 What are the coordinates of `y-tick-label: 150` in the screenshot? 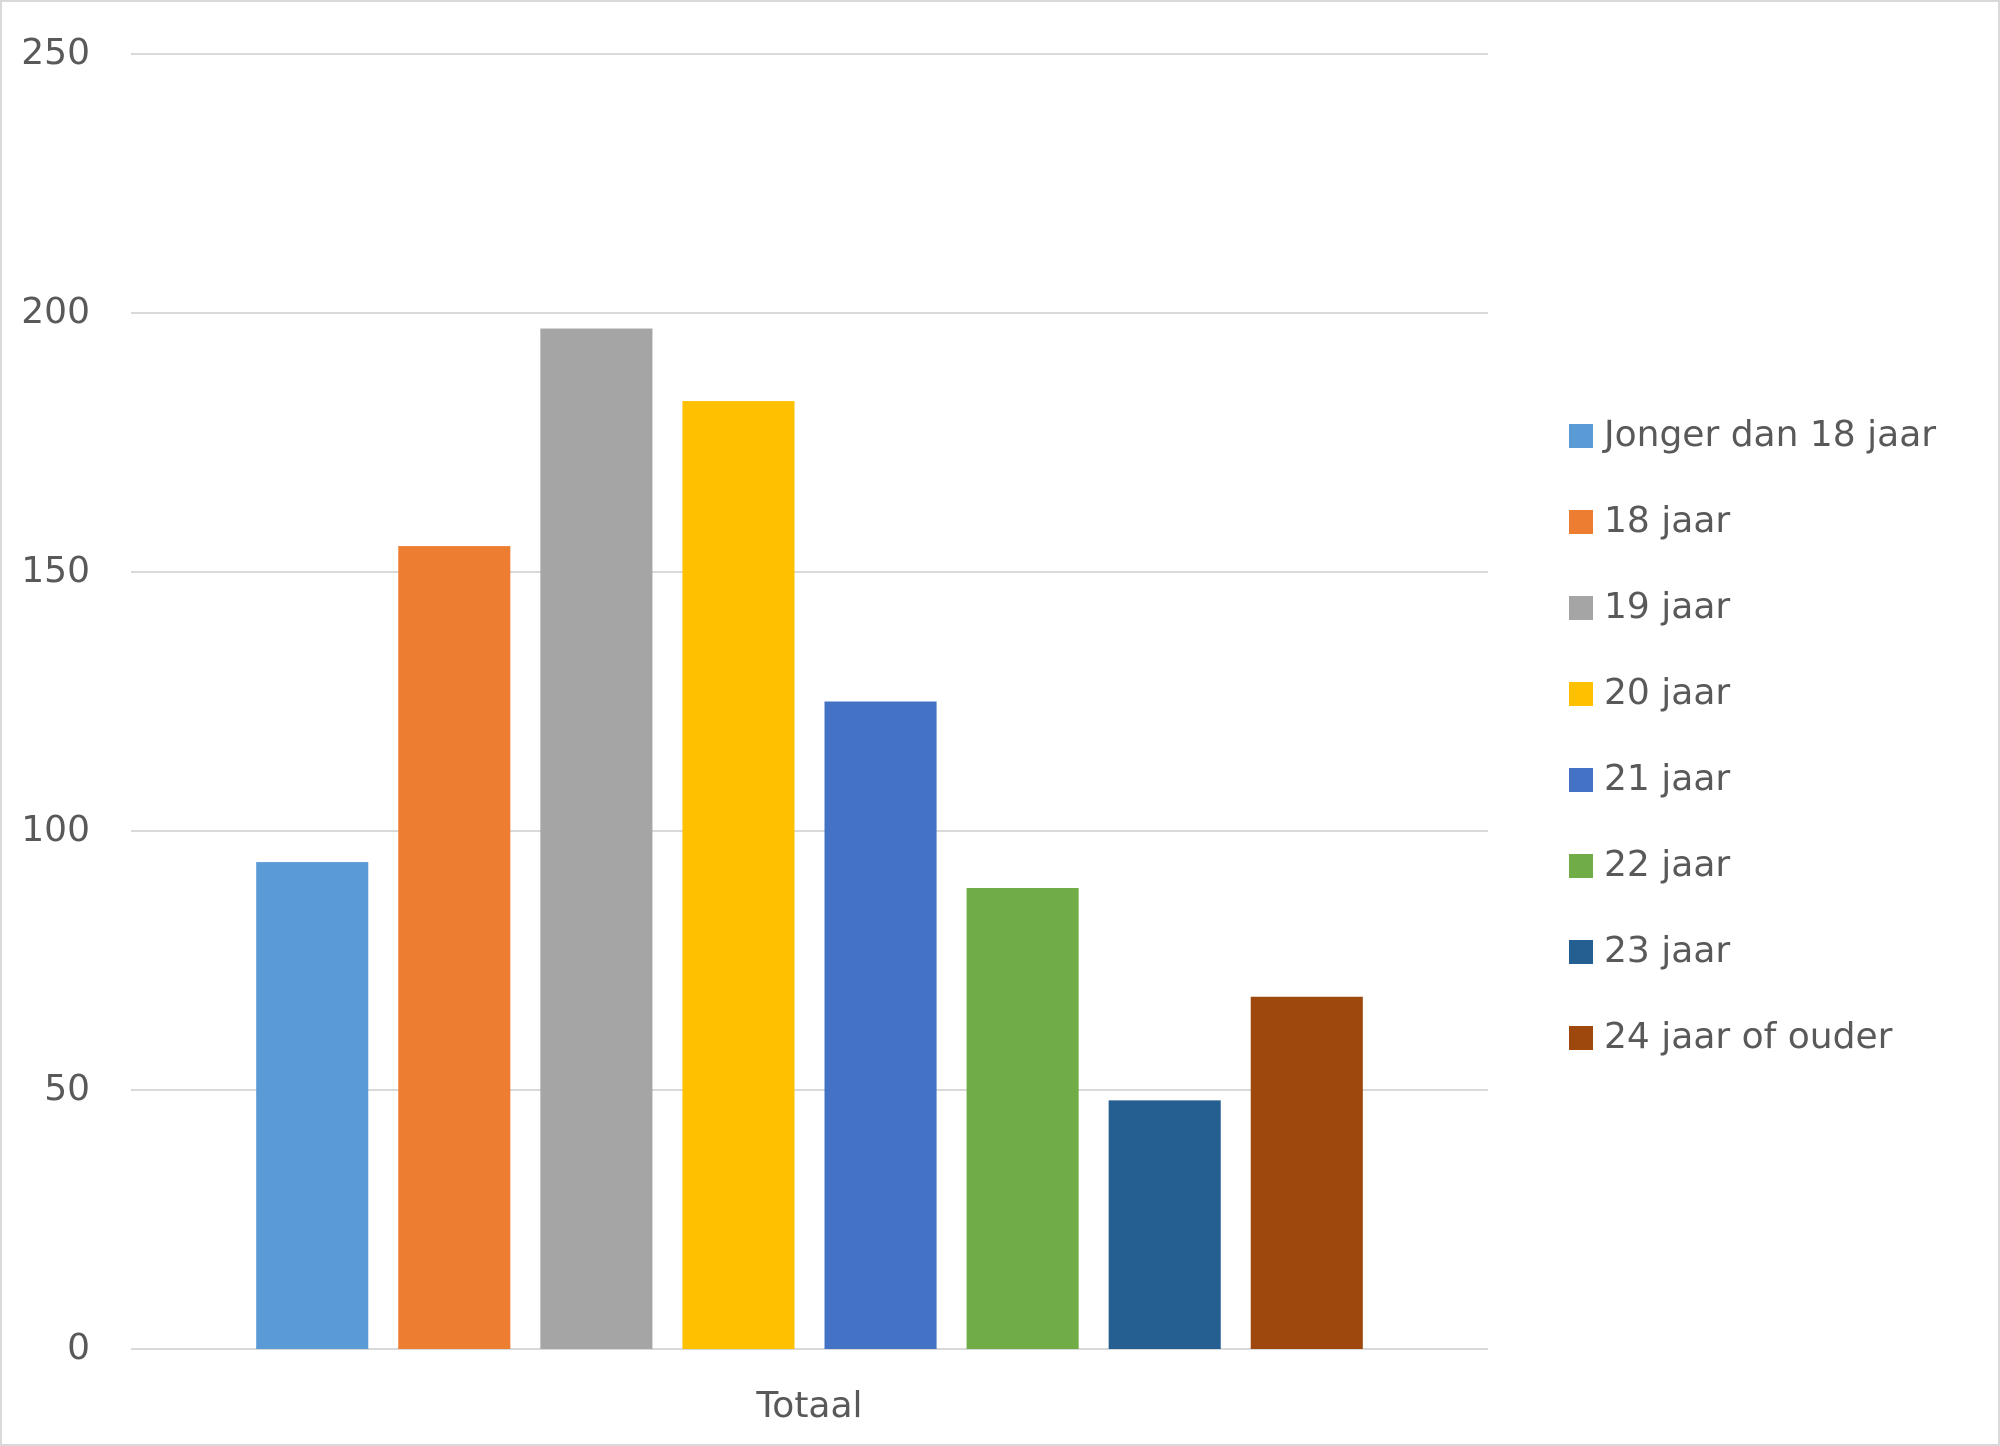 It's located at (55, 570).